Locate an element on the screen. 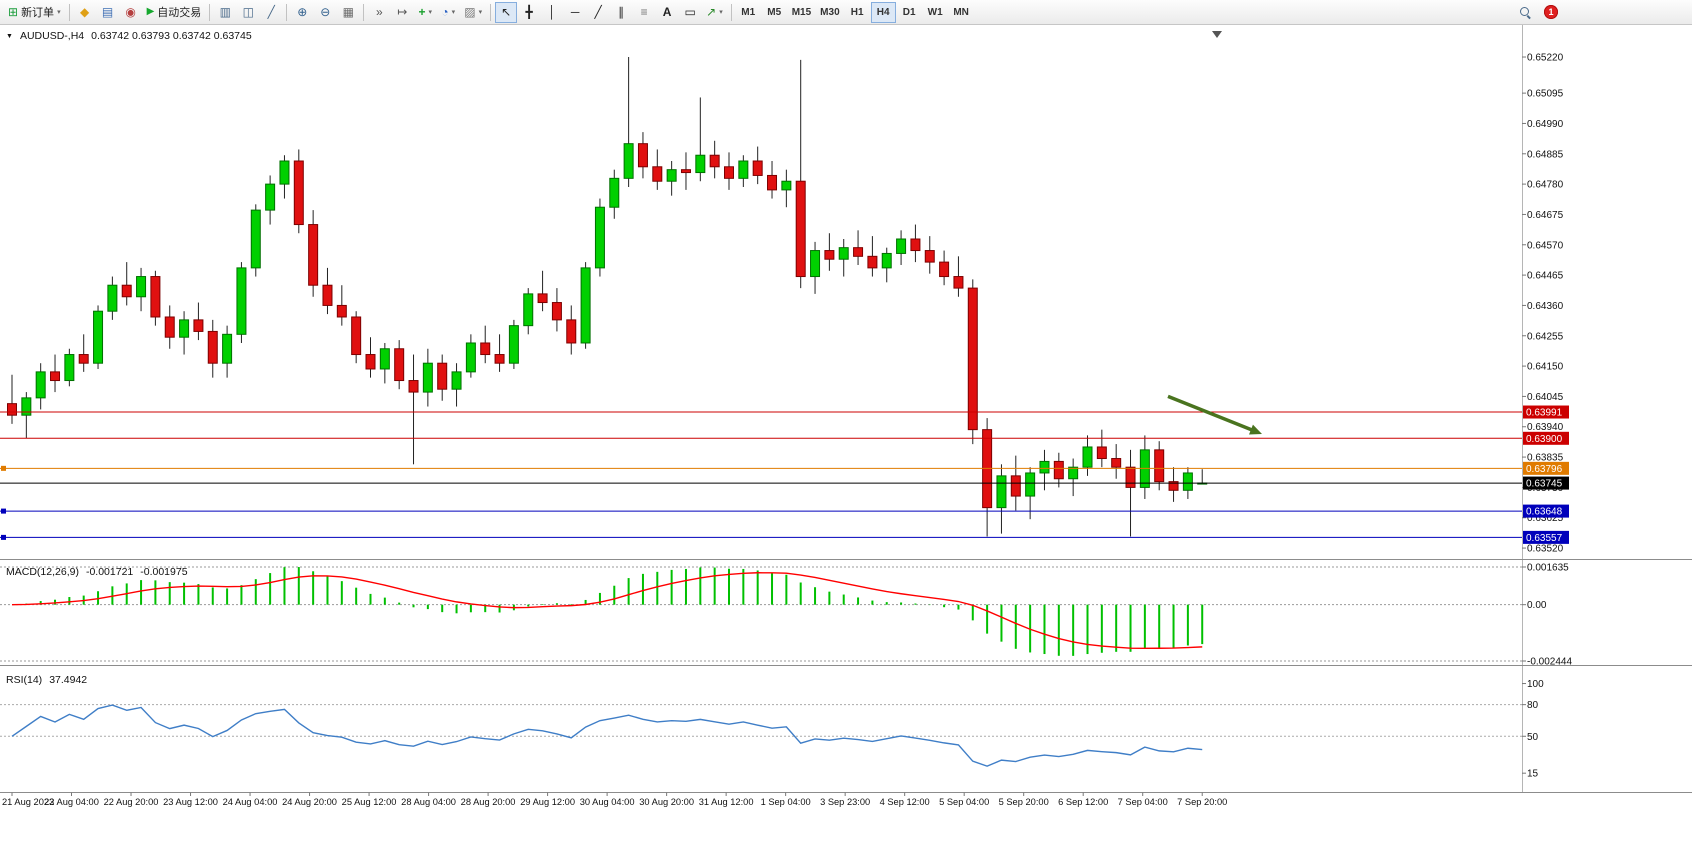 This screenshot has width=1692, height=855. timeframe-m15-button: M15 is located at coordinates (801, 12).